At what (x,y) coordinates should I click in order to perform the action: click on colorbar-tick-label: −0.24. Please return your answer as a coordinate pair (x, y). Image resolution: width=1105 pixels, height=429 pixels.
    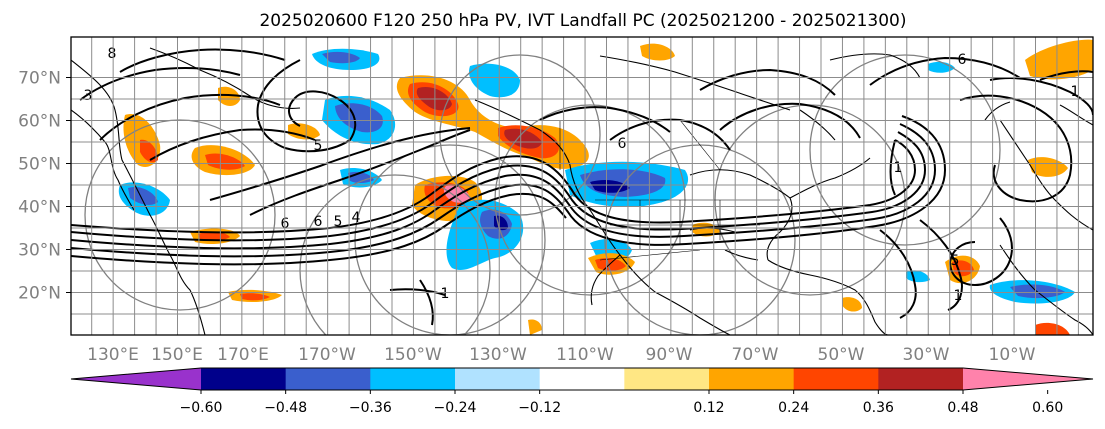
    Looking at the image, I should click on (455, 408).